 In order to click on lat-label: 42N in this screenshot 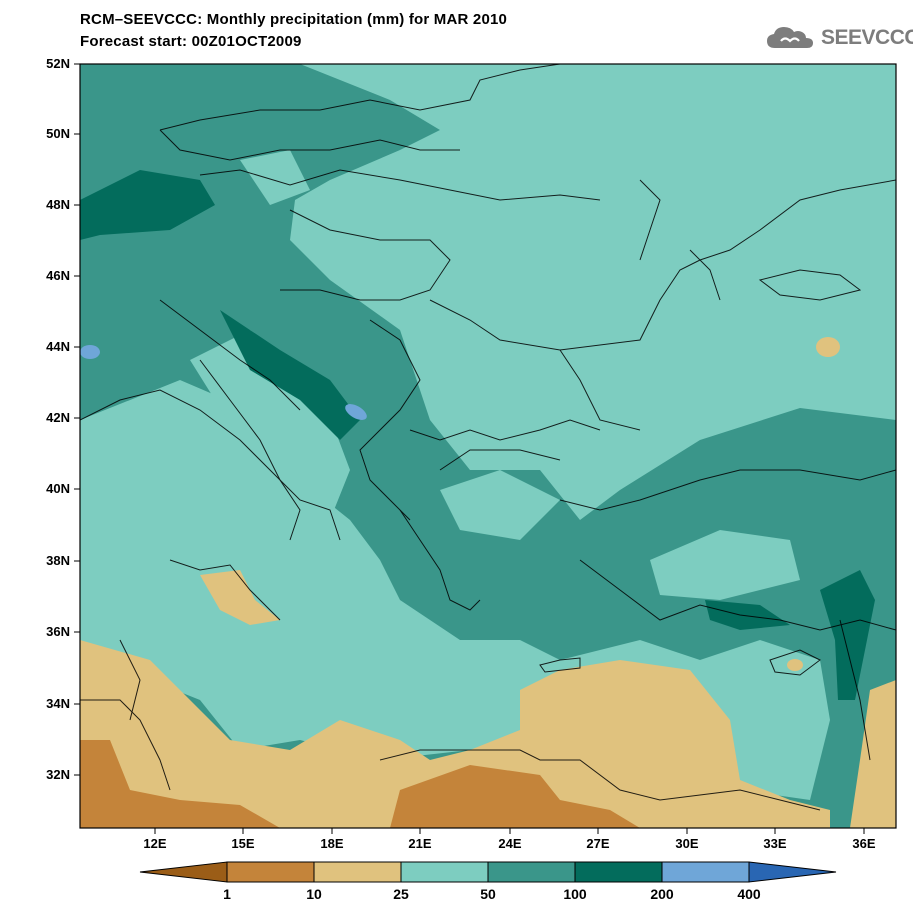, I will do `click(58, 417)`.